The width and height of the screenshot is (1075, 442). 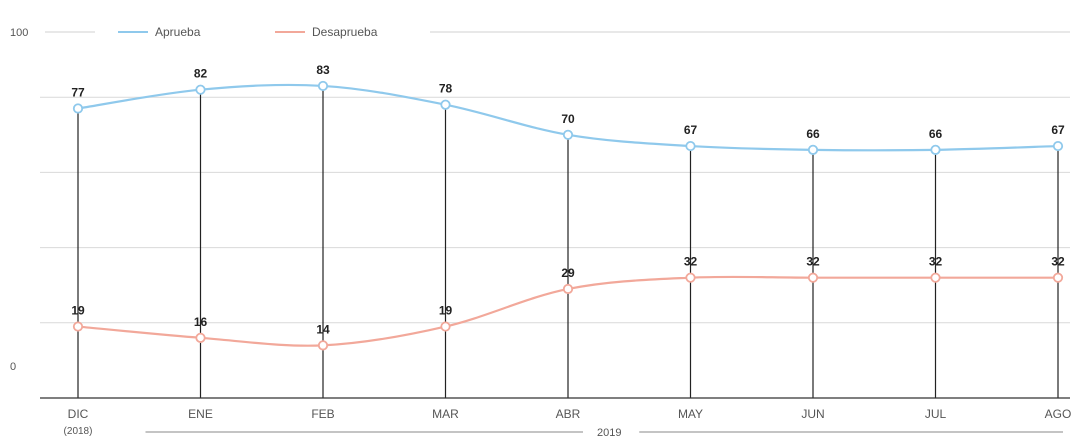 I want to click on y-tick-label-top: 100, so click(x=19, y=33).